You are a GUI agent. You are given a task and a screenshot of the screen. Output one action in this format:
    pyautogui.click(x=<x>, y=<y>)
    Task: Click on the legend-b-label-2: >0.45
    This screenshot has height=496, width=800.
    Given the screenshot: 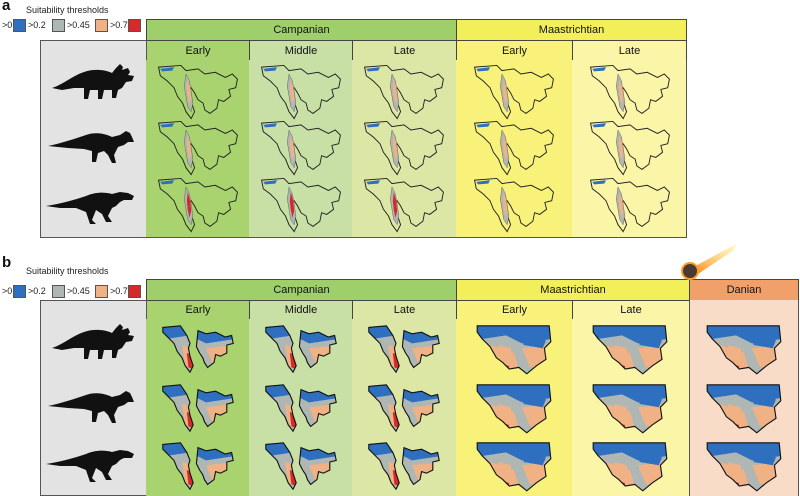 What is the action you would take?
    pyautogui.click(x=78, y=291)
    